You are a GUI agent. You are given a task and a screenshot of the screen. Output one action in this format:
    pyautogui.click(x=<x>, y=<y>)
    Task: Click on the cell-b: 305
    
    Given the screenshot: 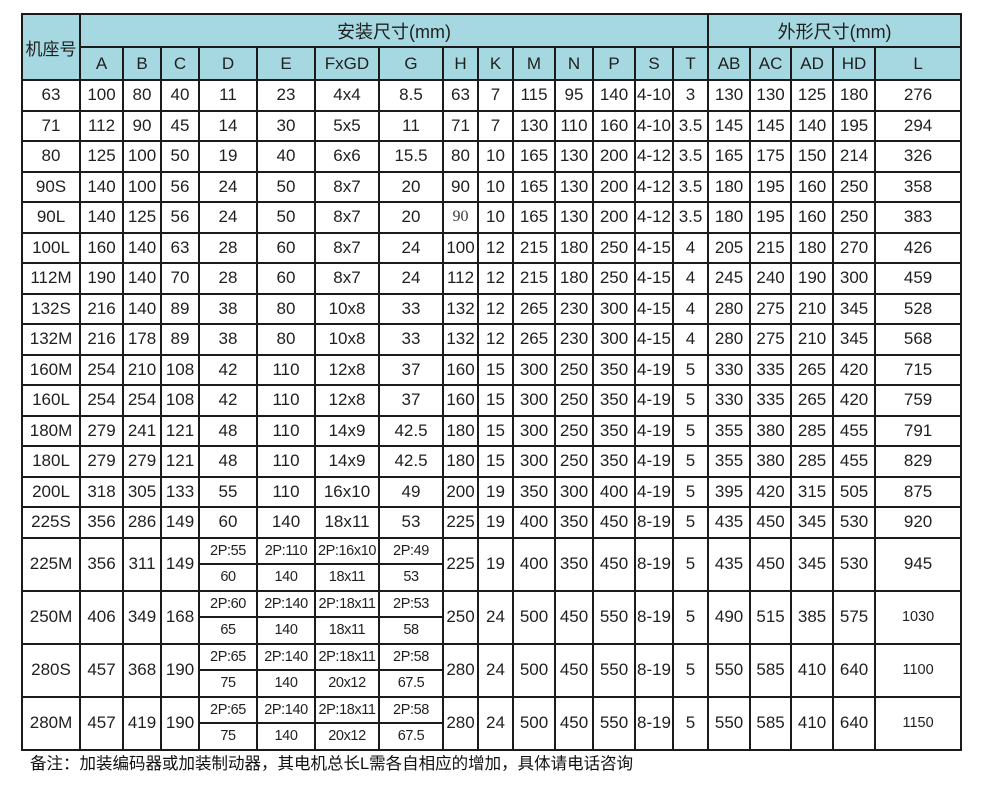 What is the action you would take?
    pyautogui.click(x=142, y=491)
    